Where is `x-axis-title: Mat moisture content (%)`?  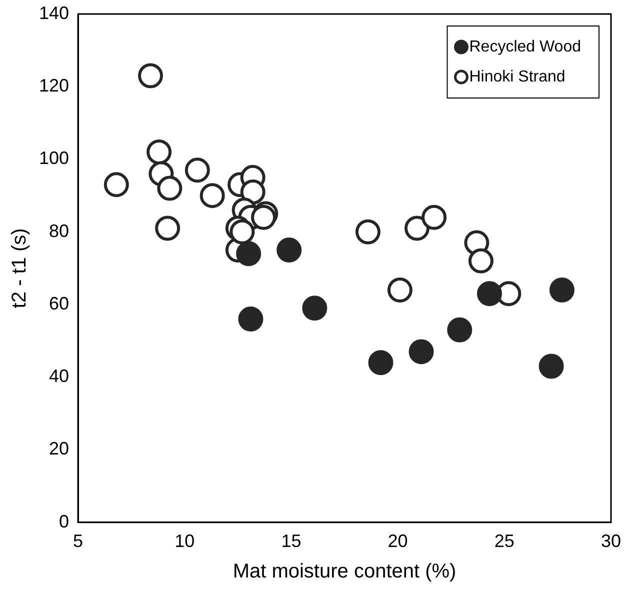 x-axis-title: Mat moisture content (%) is located at coordinates (344, 571).